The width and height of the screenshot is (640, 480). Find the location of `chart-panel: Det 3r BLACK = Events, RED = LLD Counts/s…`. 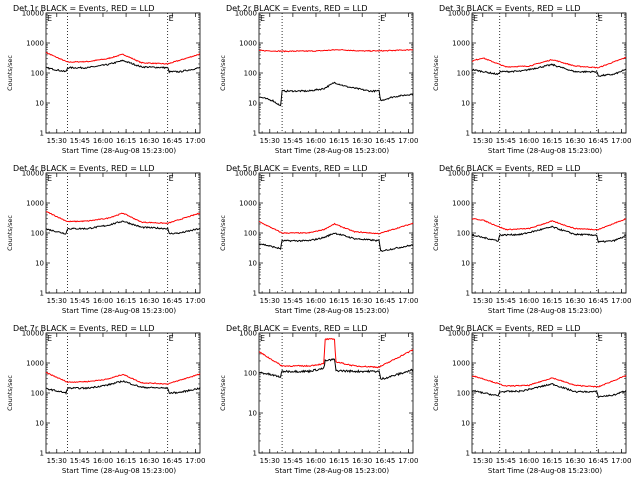

chart-panel: Det 3r BLACK = Events, RED = LLD Counts/s… is located at coordinates (531, 79).